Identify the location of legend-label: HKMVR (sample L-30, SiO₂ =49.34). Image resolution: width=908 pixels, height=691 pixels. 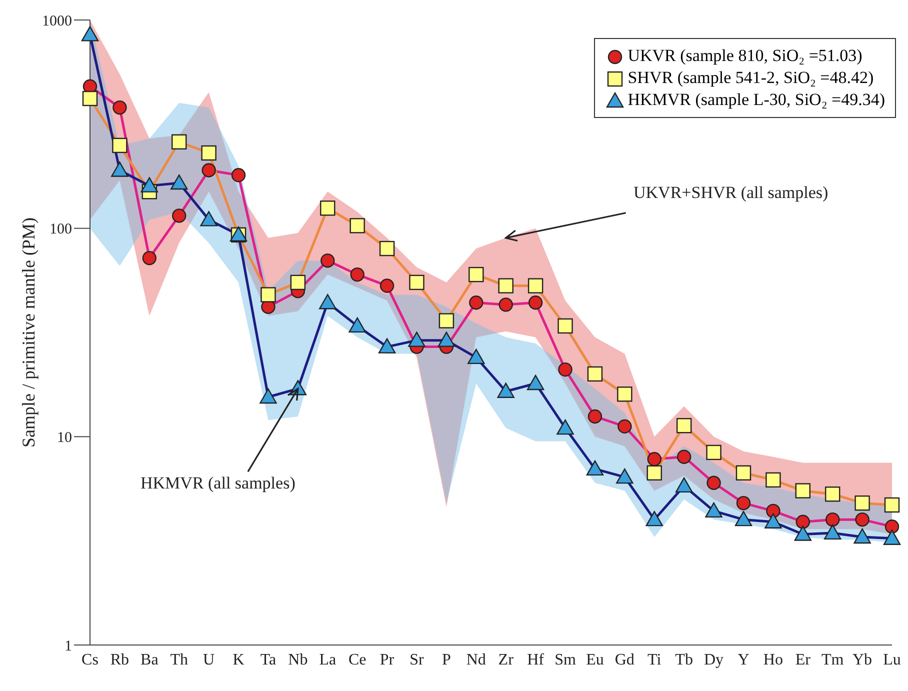
(756, 100).